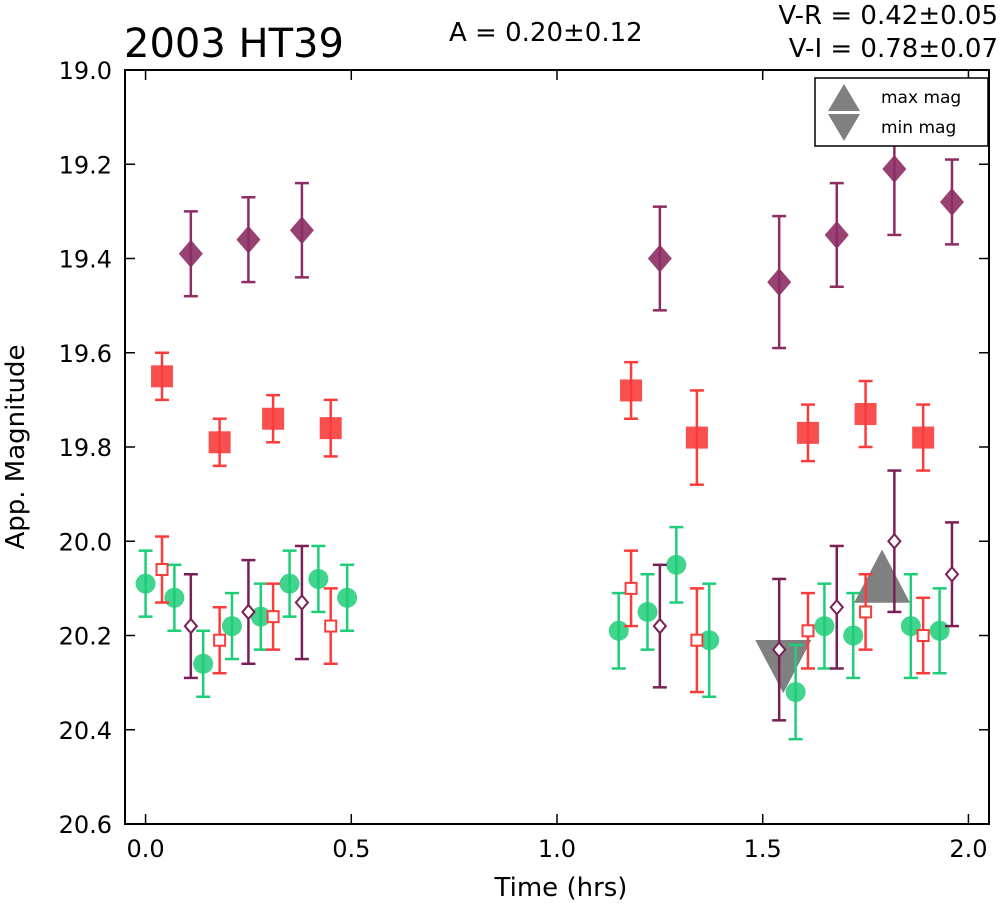 This screenshot has width=1001, height=904. I want to click on v-minus-r-annotation: V-R = 0.42±0.05, so click(888, 16).